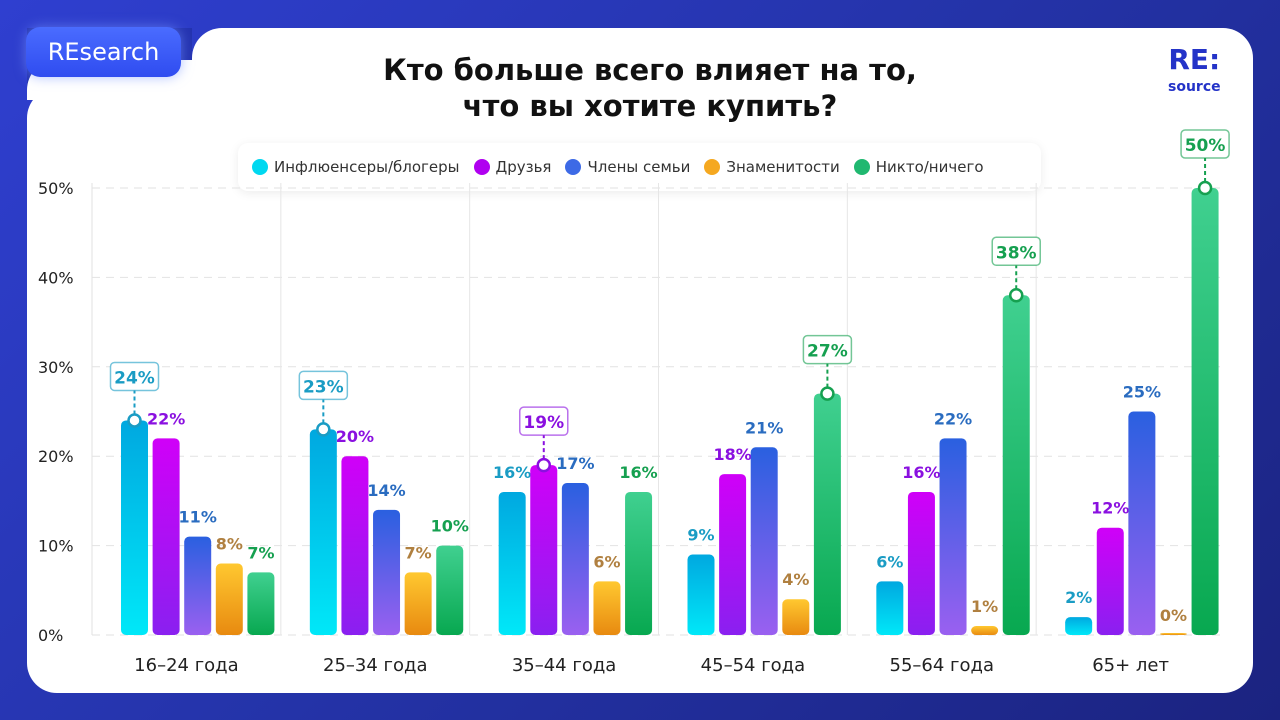 The image size is (1280, 720). I want to click on data-label: 38%, so click(1016, 253).